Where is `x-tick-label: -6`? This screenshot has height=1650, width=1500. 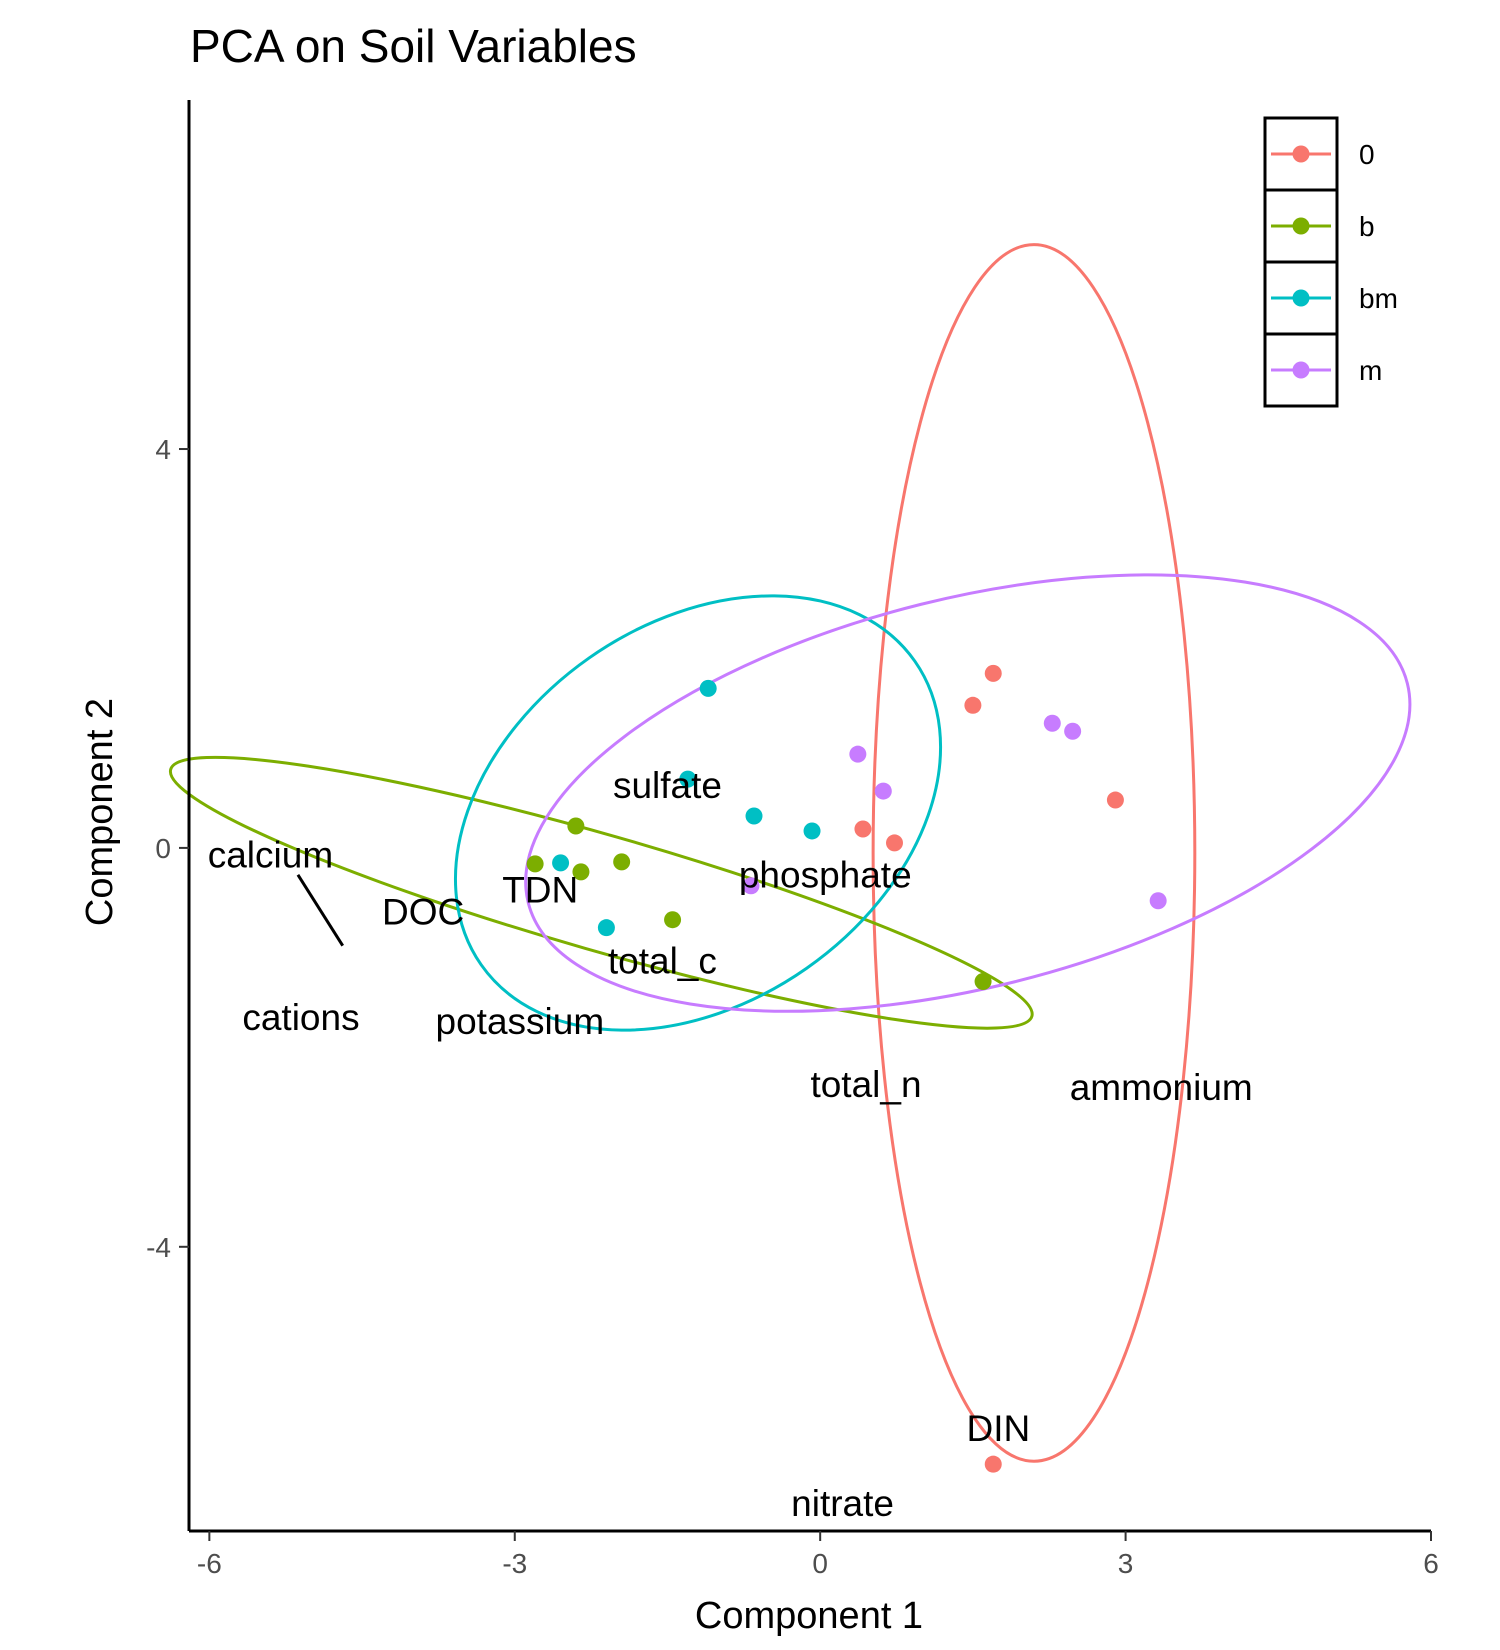
x-tick-label: -6 is located at coordinates (209, 1563).